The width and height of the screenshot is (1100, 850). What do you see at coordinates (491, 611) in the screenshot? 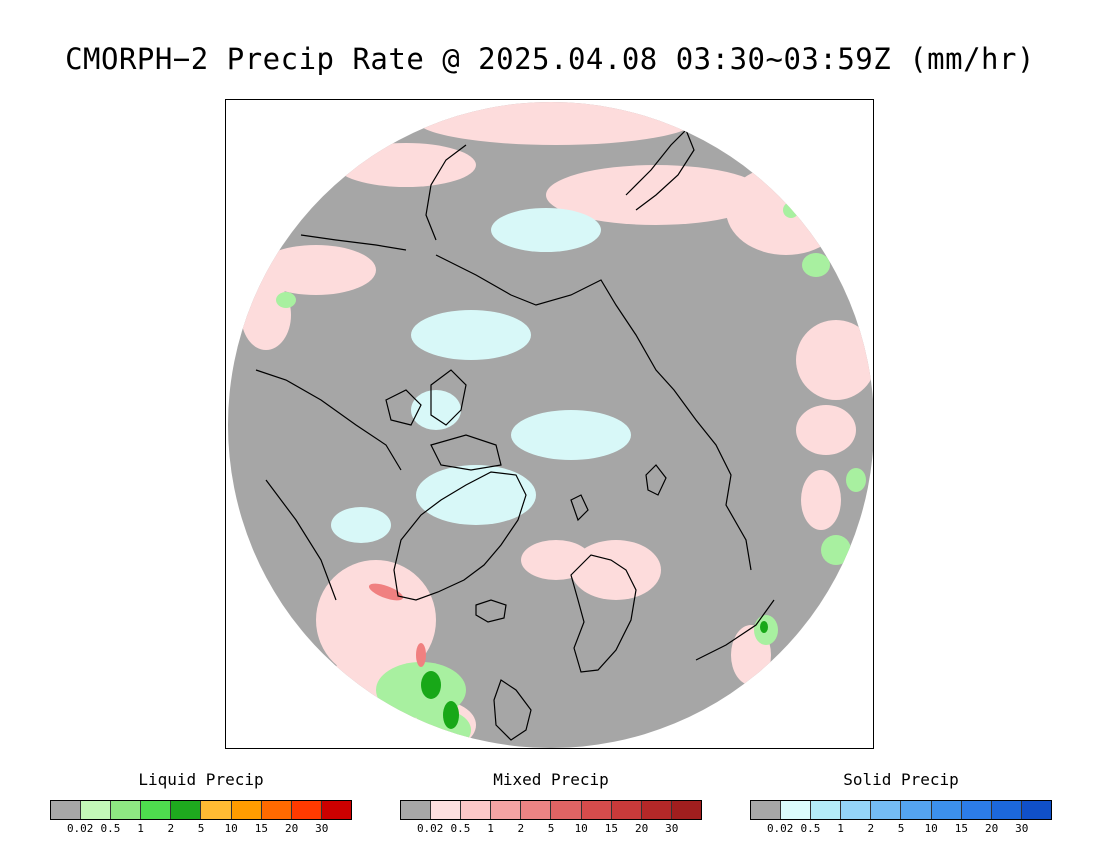
I see `iceland-coast` at bounding box center [491, 611].